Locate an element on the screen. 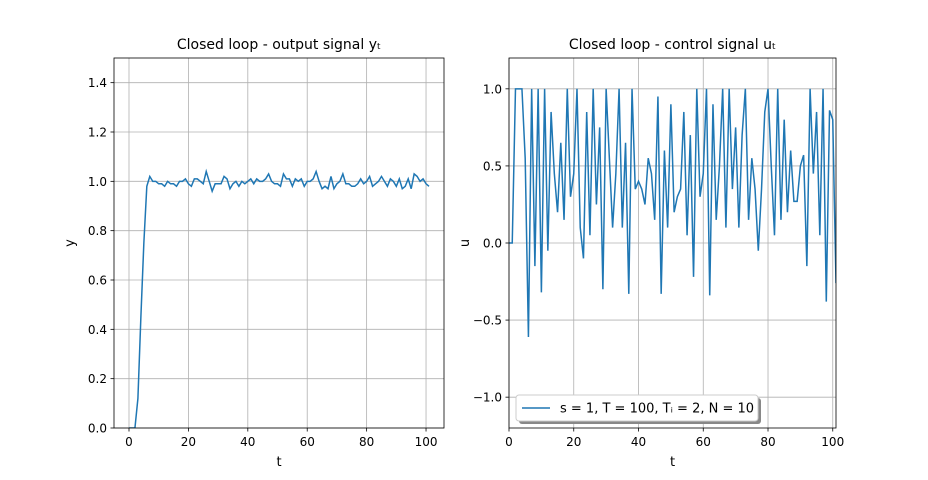  chart-title: Closed loop - output signal yₜ is located at coordinates (279, 45).